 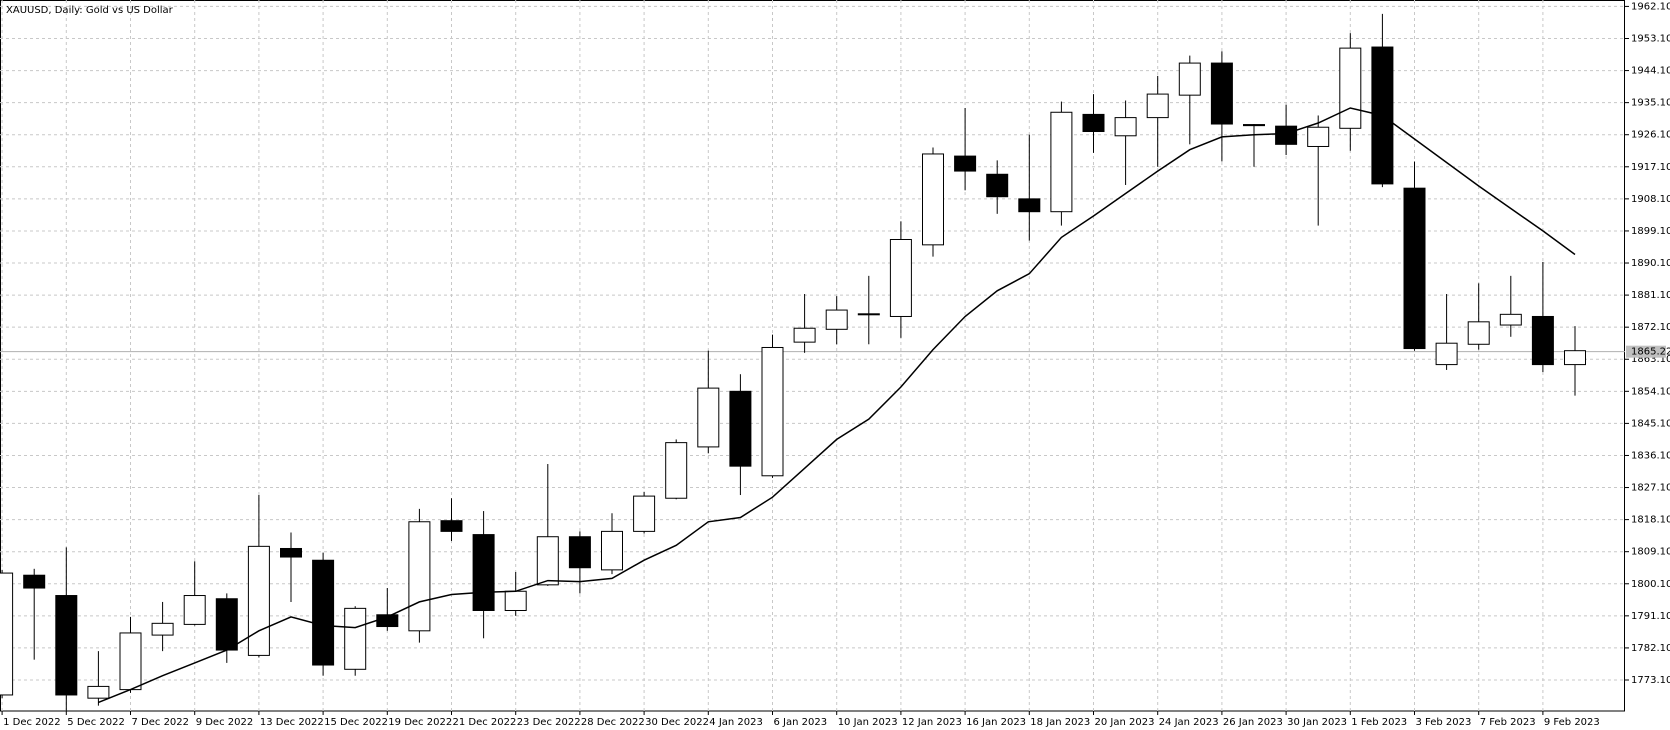 I want to click on y-tick-label: 1890.10, so click(x=1650, y=263).